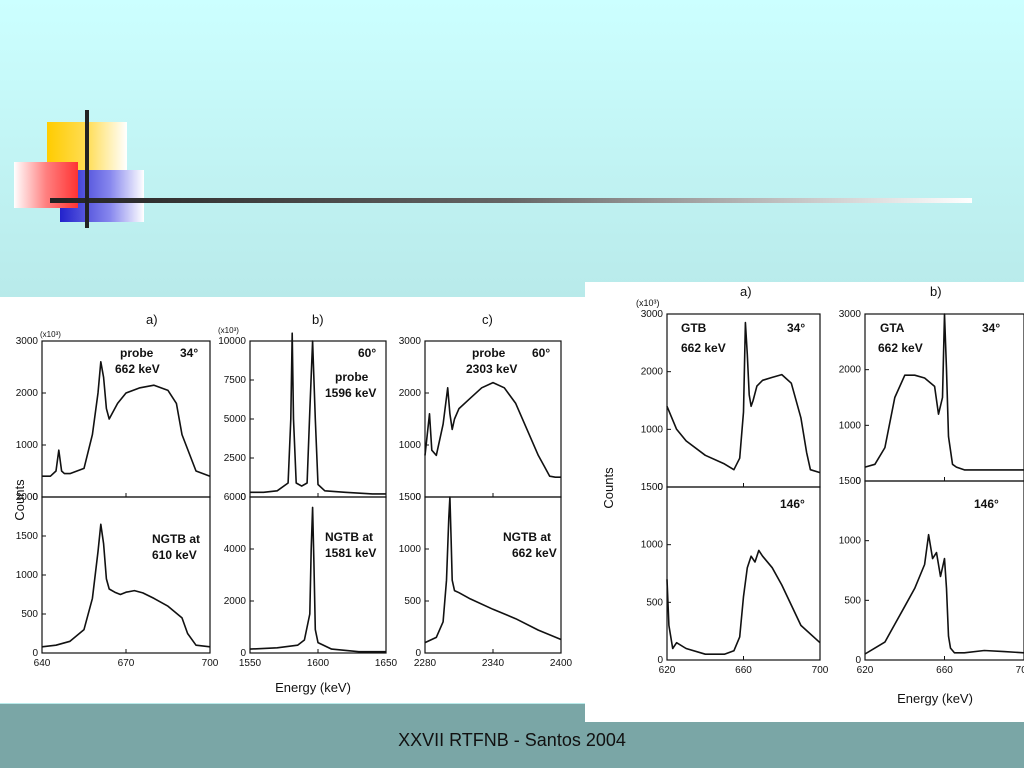  I want to click on left-panel-letter-b: b), so click(318, 319).